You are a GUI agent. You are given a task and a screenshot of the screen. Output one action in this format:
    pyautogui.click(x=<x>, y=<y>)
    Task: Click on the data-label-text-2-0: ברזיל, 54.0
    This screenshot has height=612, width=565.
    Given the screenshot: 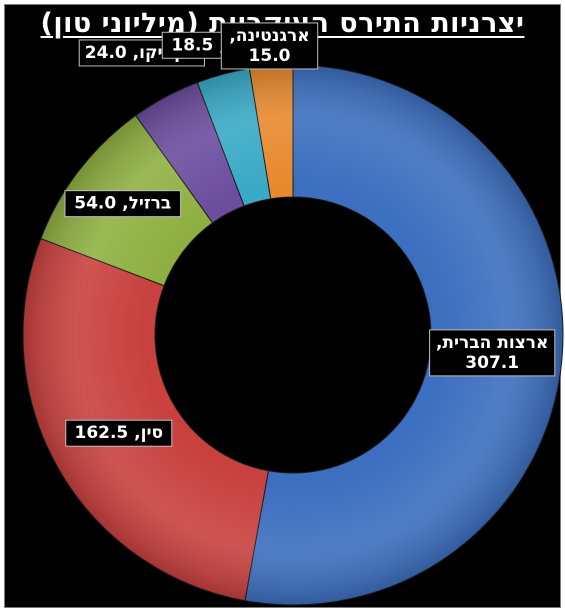 What is the action you would take?
    pyautogui.click(x=122, y=204)
    